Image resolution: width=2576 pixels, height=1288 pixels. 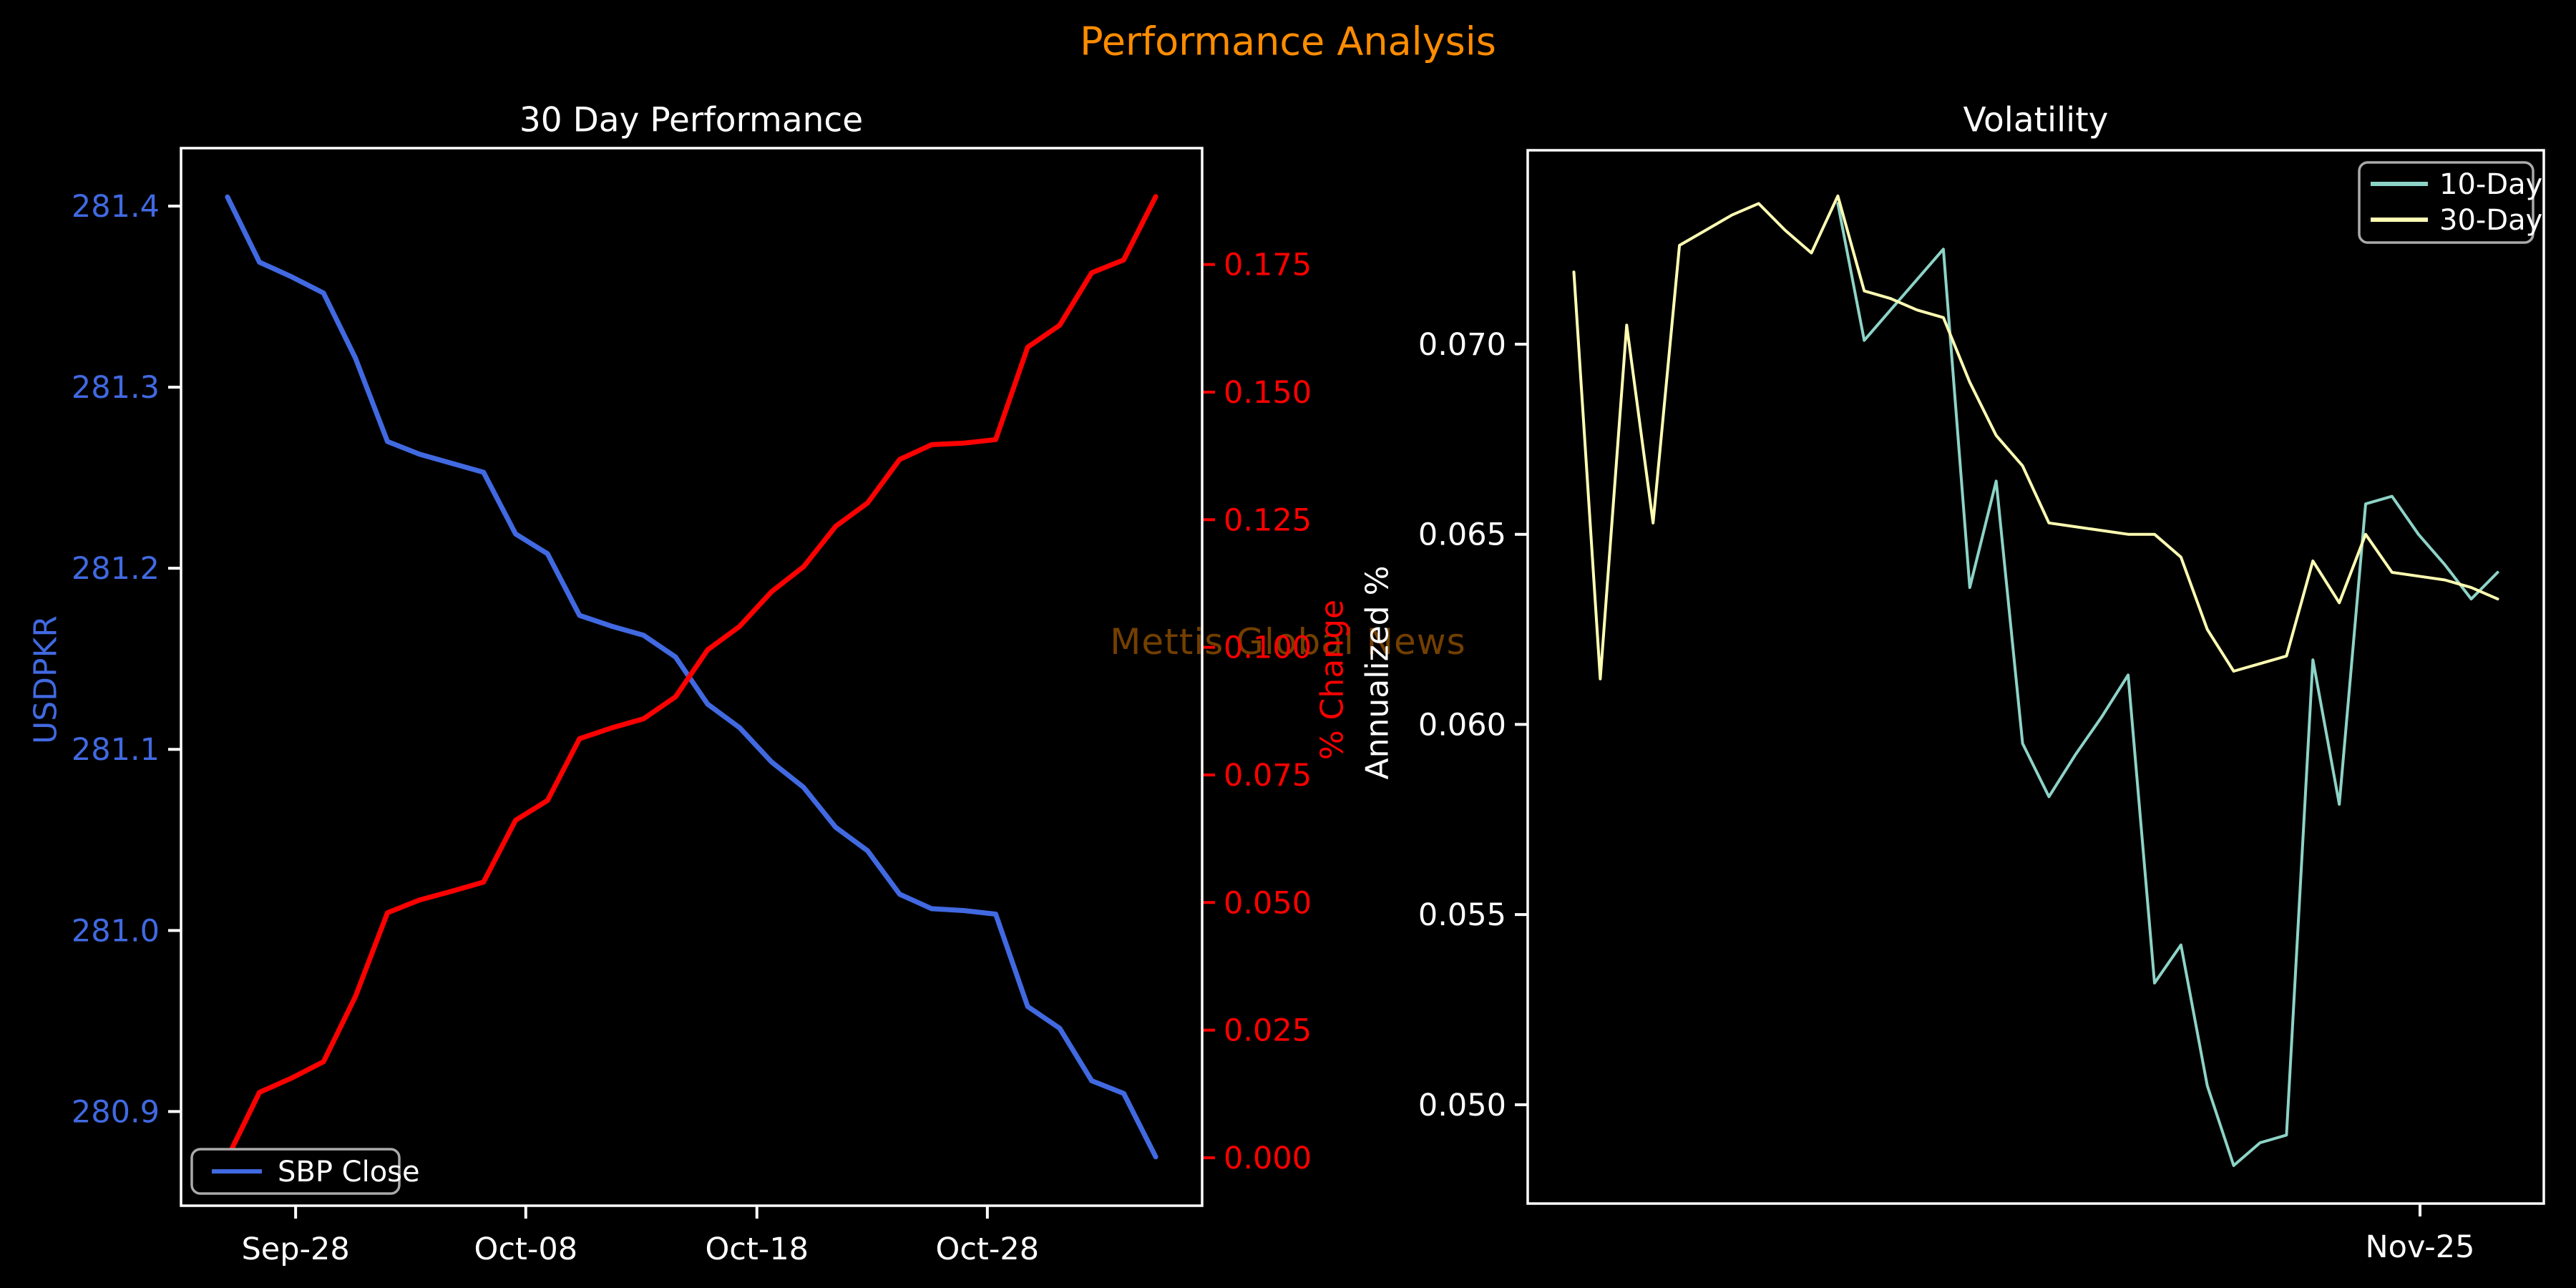 I want to click on y-tick-label-right: 0.050, so click(x=1268, y=903).